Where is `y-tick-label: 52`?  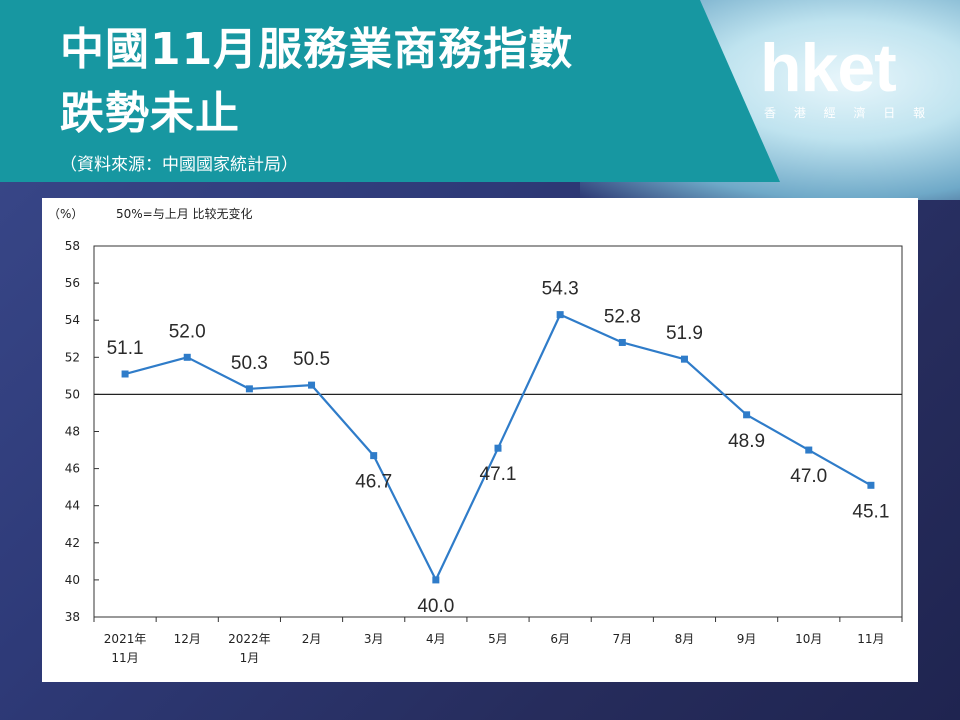 y-tick-label: 52 is located at coordinates (72, 357).